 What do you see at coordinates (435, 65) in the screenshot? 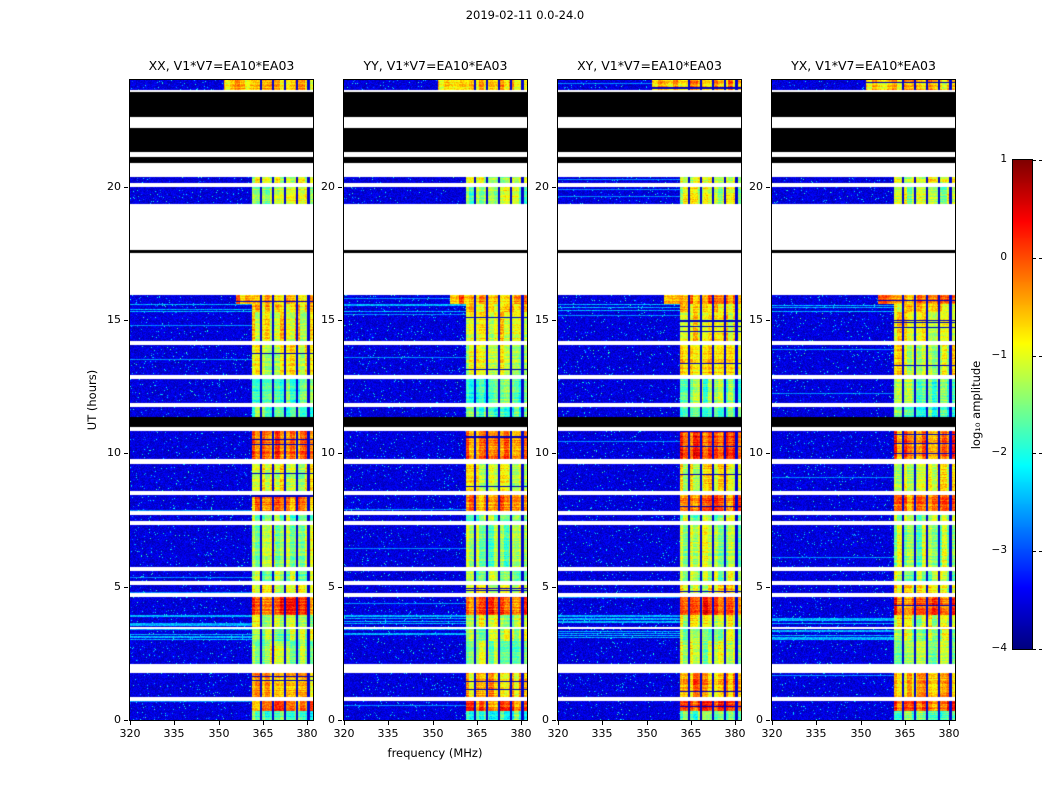
I see `panel-title: YY, V1*V7=EA10*EA03` at bounding box center [435, 65].